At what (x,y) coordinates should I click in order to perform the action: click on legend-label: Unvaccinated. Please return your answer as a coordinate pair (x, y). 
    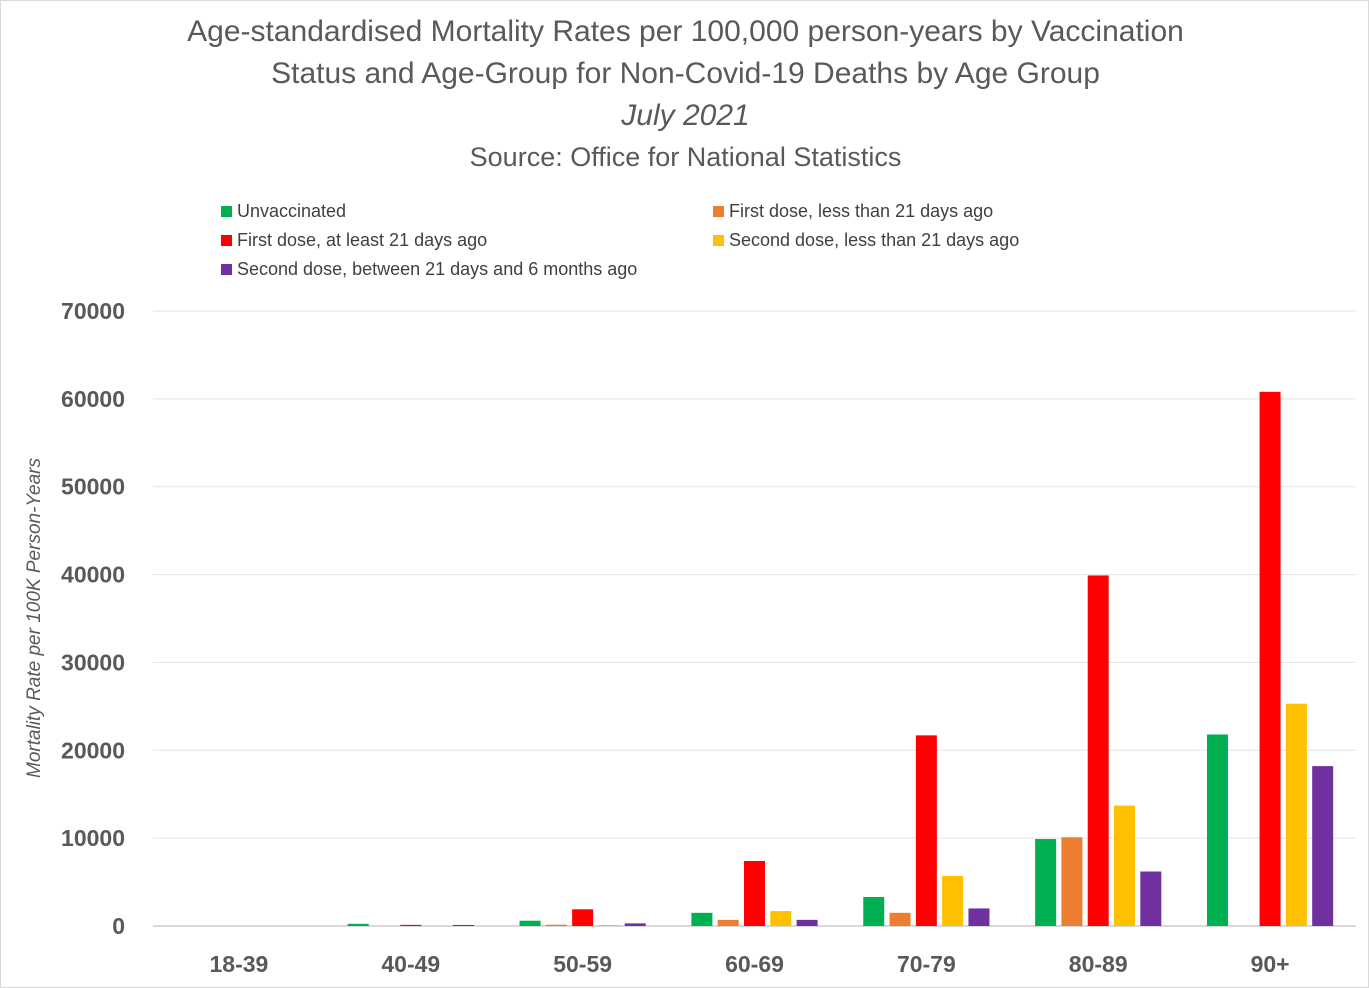
    Looking at the image, I should click on (292, 211).